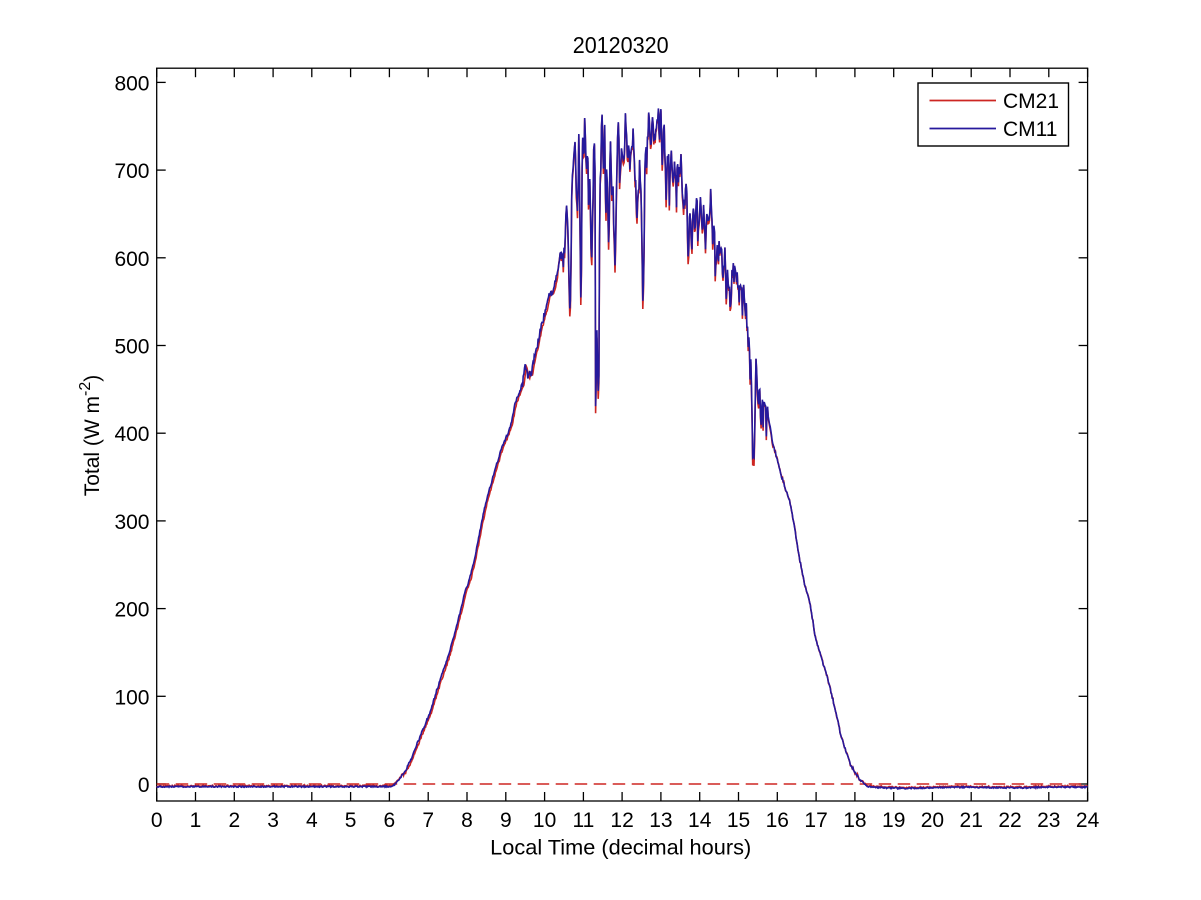  What do you see at coordinates (131, 434) in the screenshot?
I see `svg-text: 400` at bounding box center [131, 434].